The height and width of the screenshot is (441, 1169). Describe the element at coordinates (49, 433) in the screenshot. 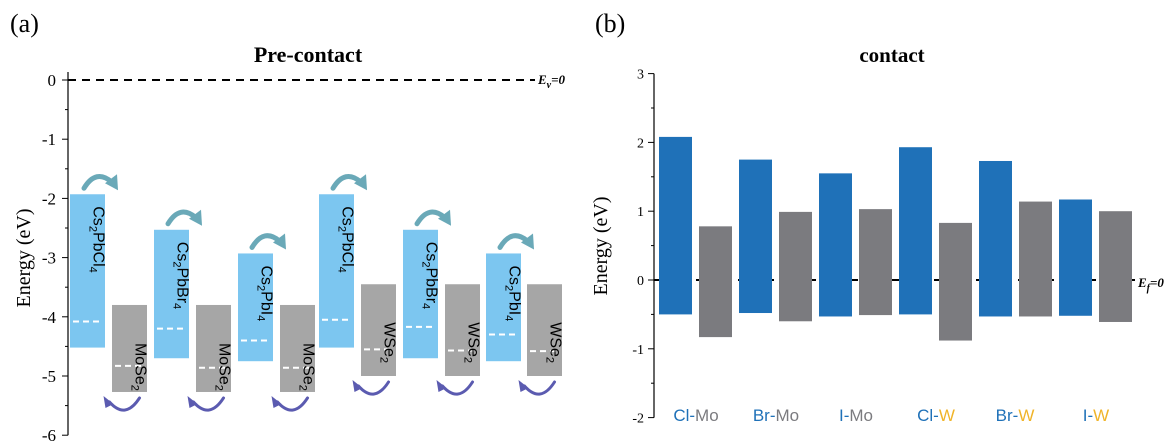

I see `panel-a-y-tick-label: -6` at that location.